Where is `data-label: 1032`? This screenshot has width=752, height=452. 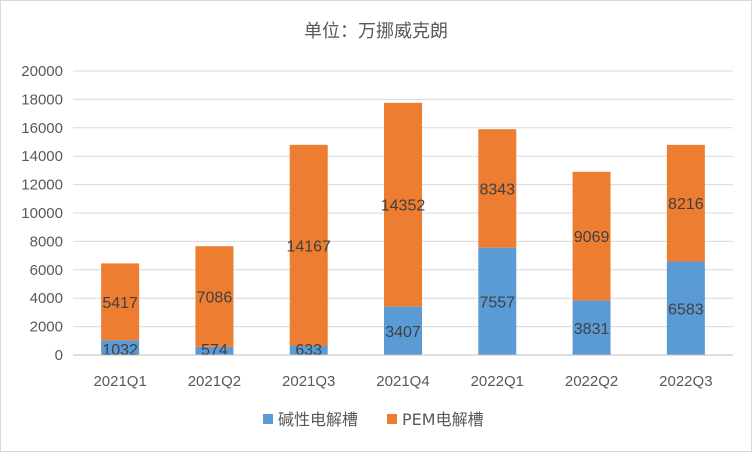
data-label: 1032 is located at coordinates (120, 350).